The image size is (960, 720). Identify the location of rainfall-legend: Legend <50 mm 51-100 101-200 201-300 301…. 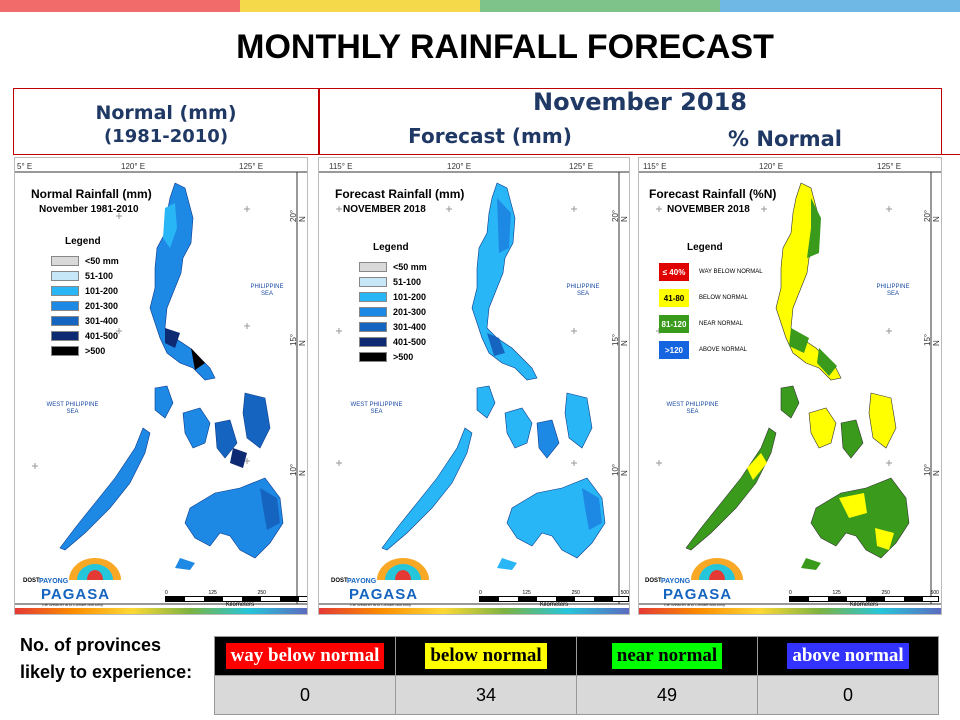
(85, 297).